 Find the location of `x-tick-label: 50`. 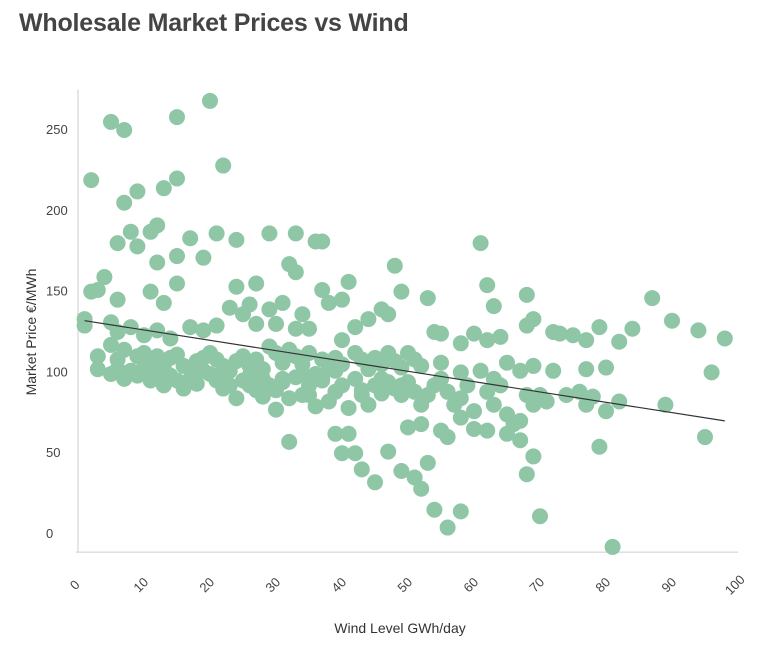

x-tick-label: 50 is located at coordinates (404, 584).